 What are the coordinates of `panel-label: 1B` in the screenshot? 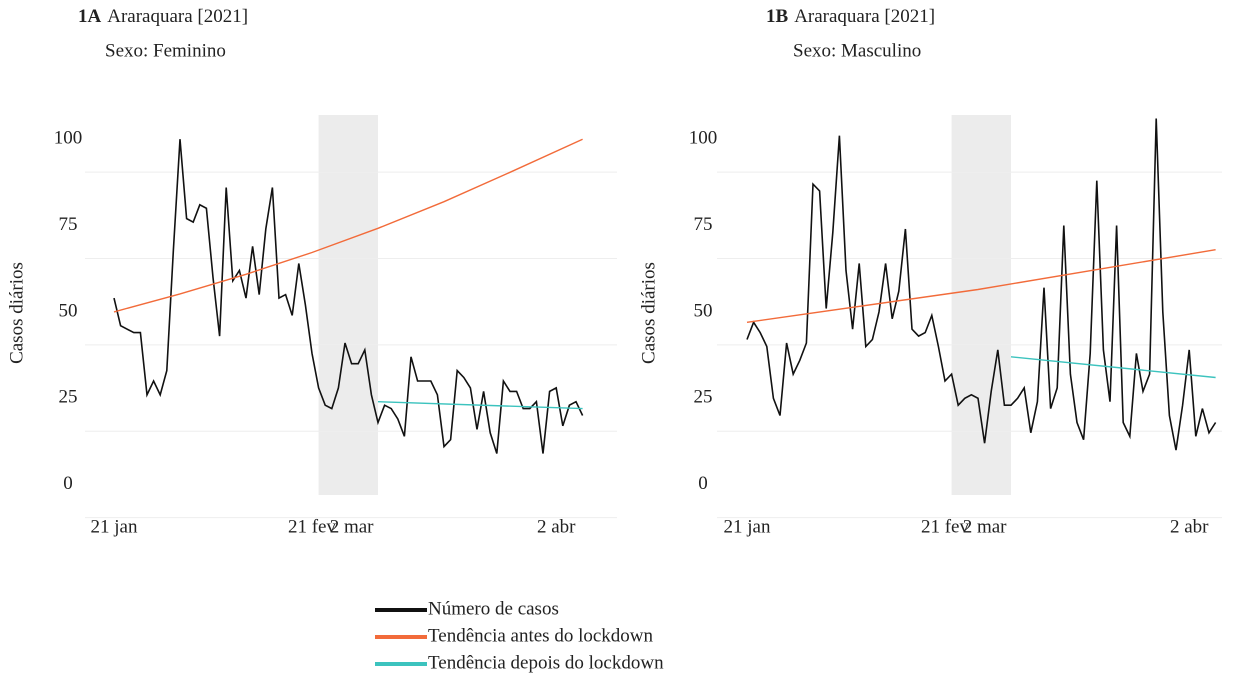 It's located at (777, 16).